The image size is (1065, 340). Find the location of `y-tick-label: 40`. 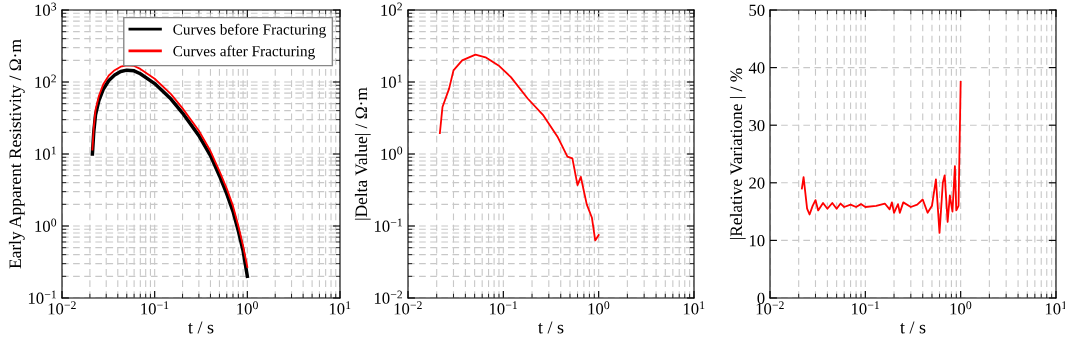

y-tick-label: 40 is located at coordinates (756, 68).